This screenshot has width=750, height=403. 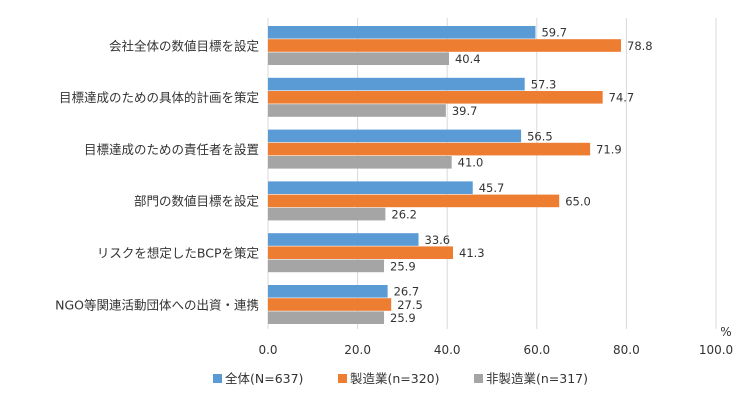 I want to click on data-label: 41.0, so click(x=471, y=163).